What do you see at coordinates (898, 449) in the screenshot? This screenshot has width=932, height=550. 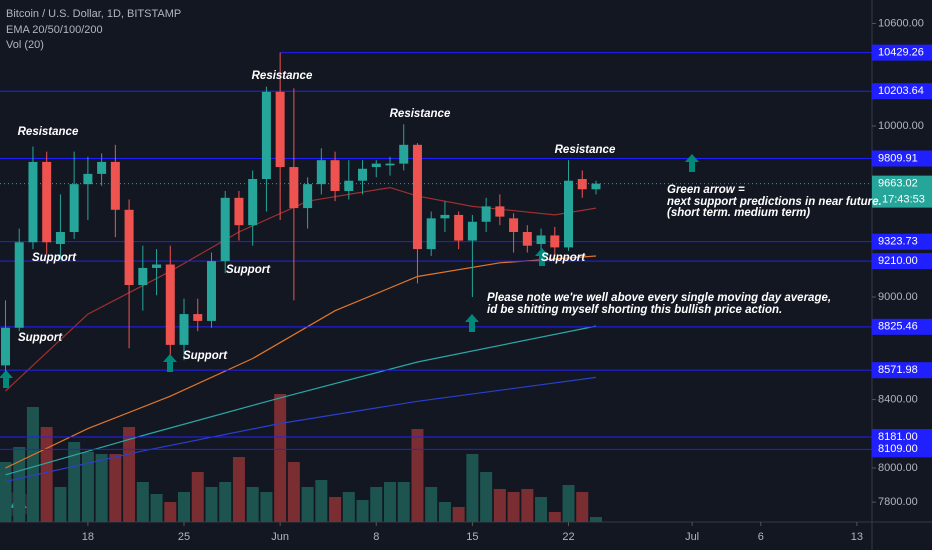 I see `level-label: 8109.00` at bounding box center [898, 449].